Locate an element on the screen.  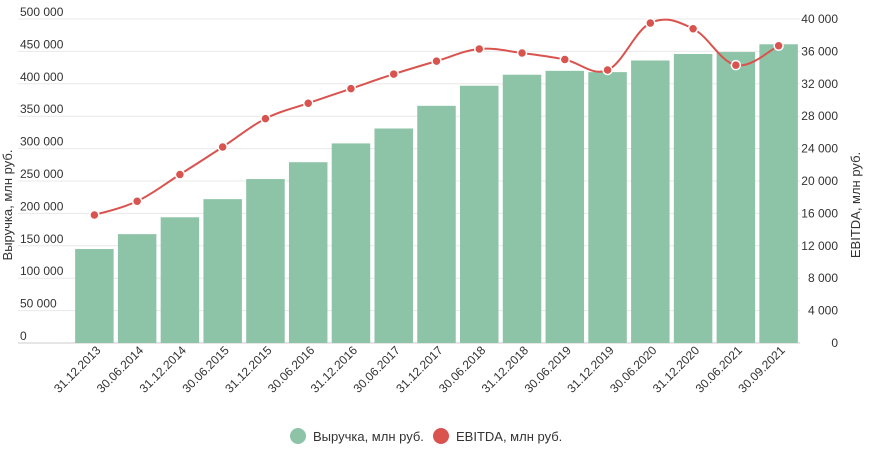
right-tick-label: 16 000 is located at coordinates (819, 213).